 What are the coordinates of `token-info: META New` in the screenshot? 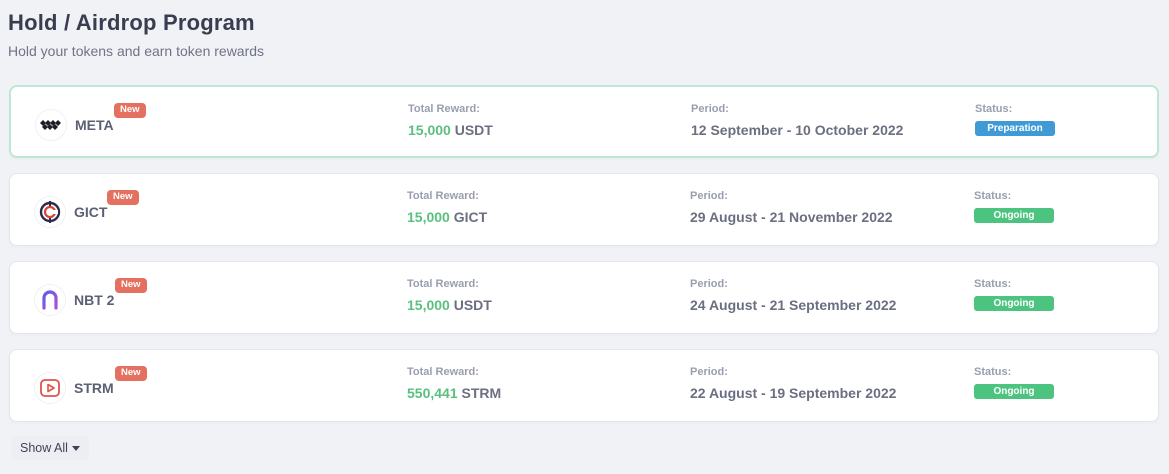 It's located at (90, 123).